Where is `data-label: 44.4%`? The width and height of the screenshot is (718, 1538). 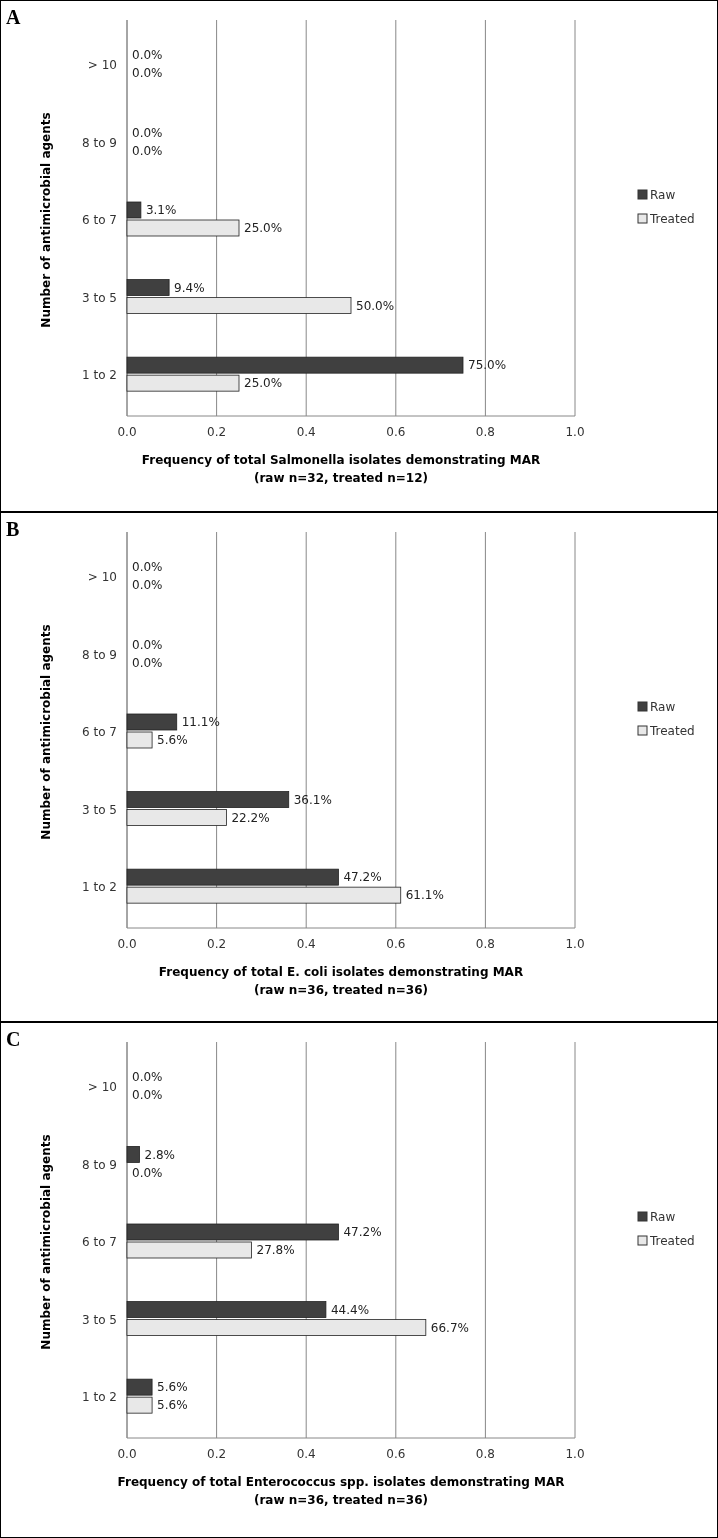
data-label: 44.4% is located at coordinates (350, 1309).